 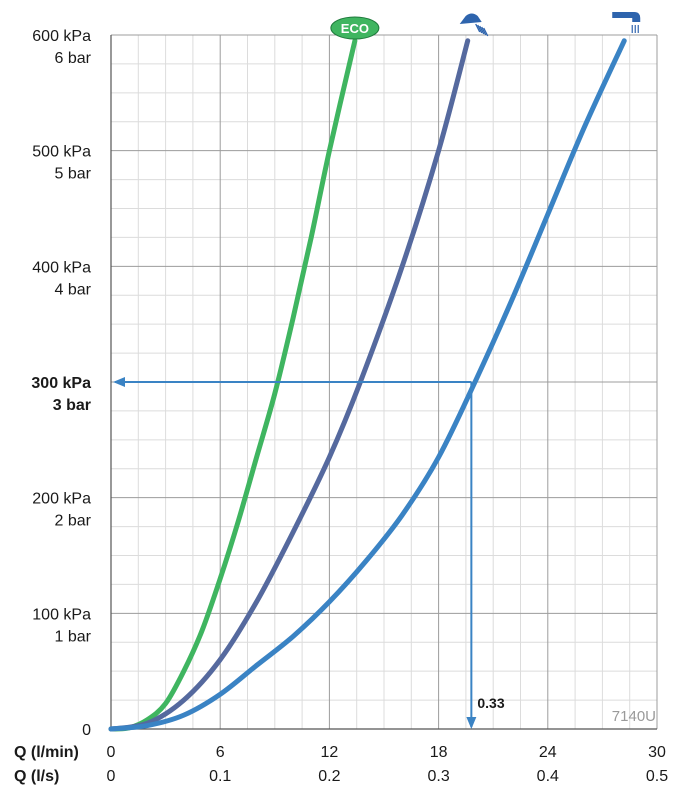 What do you see at coordinates (61, 36) in the screenshot?
I see `y-tick-label: 600 kPa` at bounding box center [61, 36].